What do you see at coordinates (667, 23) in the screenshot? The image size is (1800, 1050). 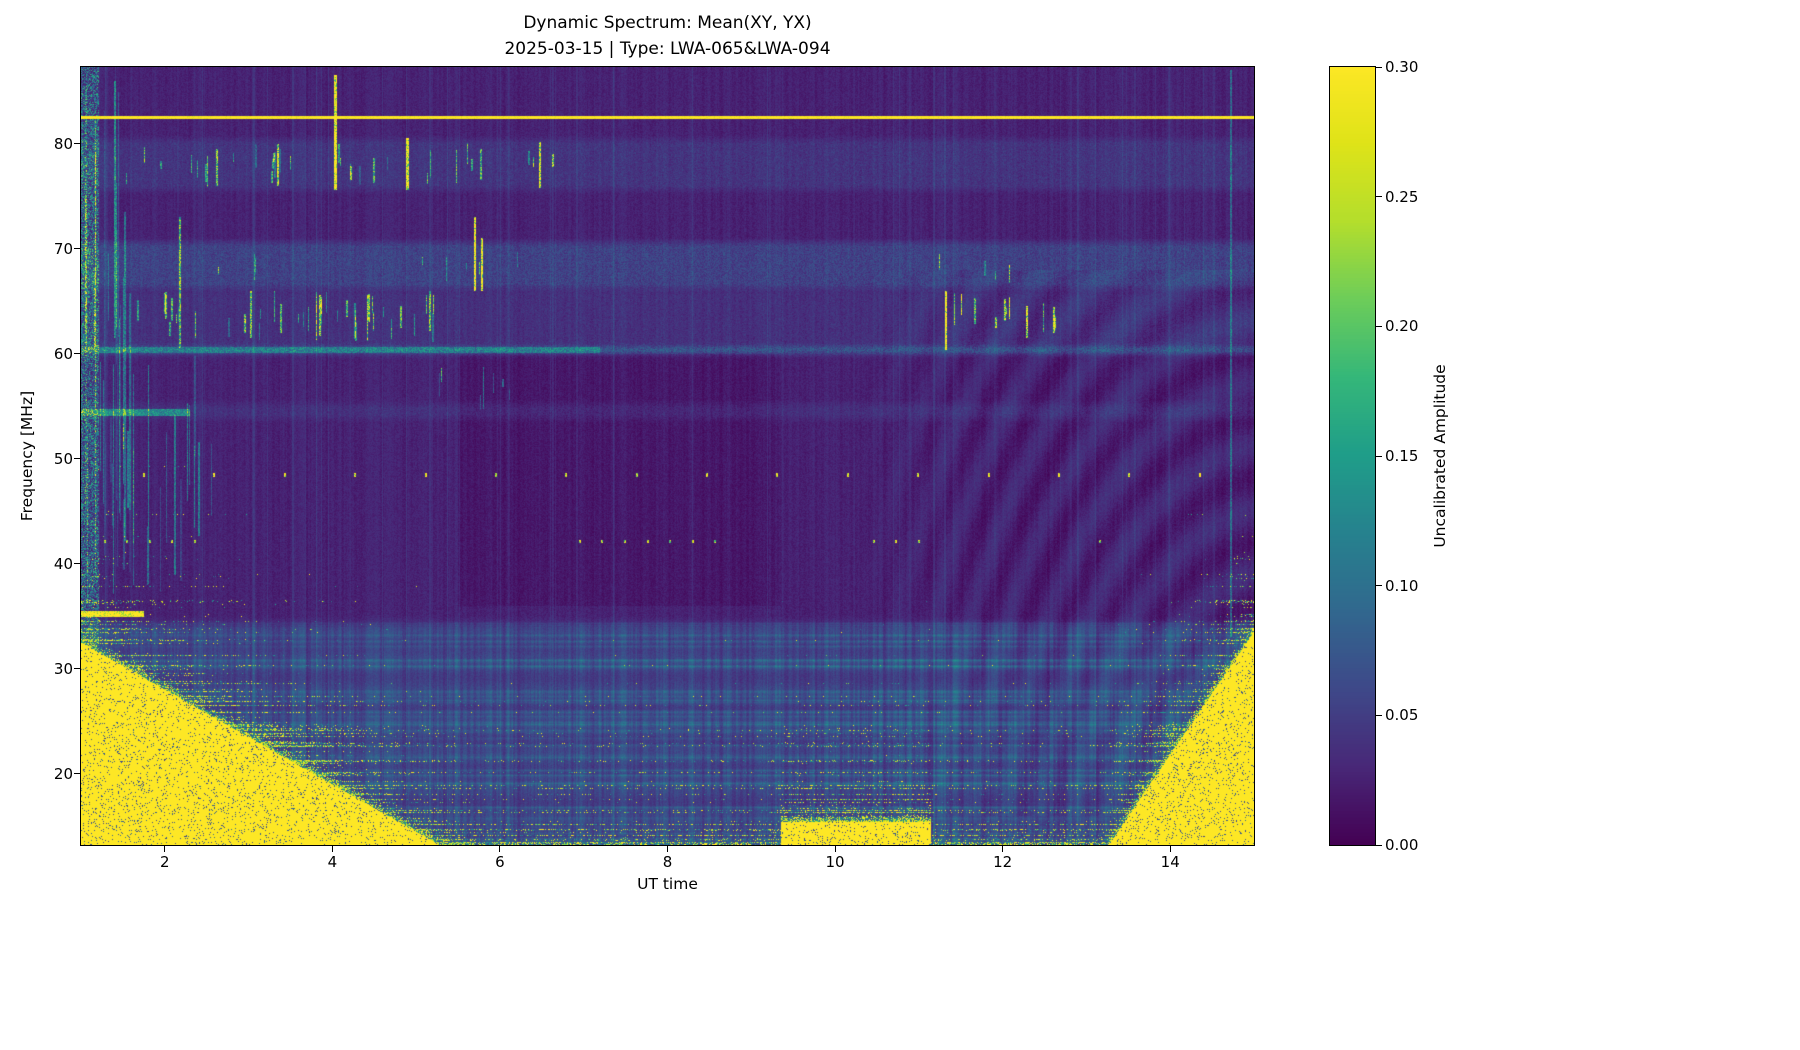 I see `figure-title: Dynamic Spectrum: Mean(XY, YX)` at bounding box center [667, 23].